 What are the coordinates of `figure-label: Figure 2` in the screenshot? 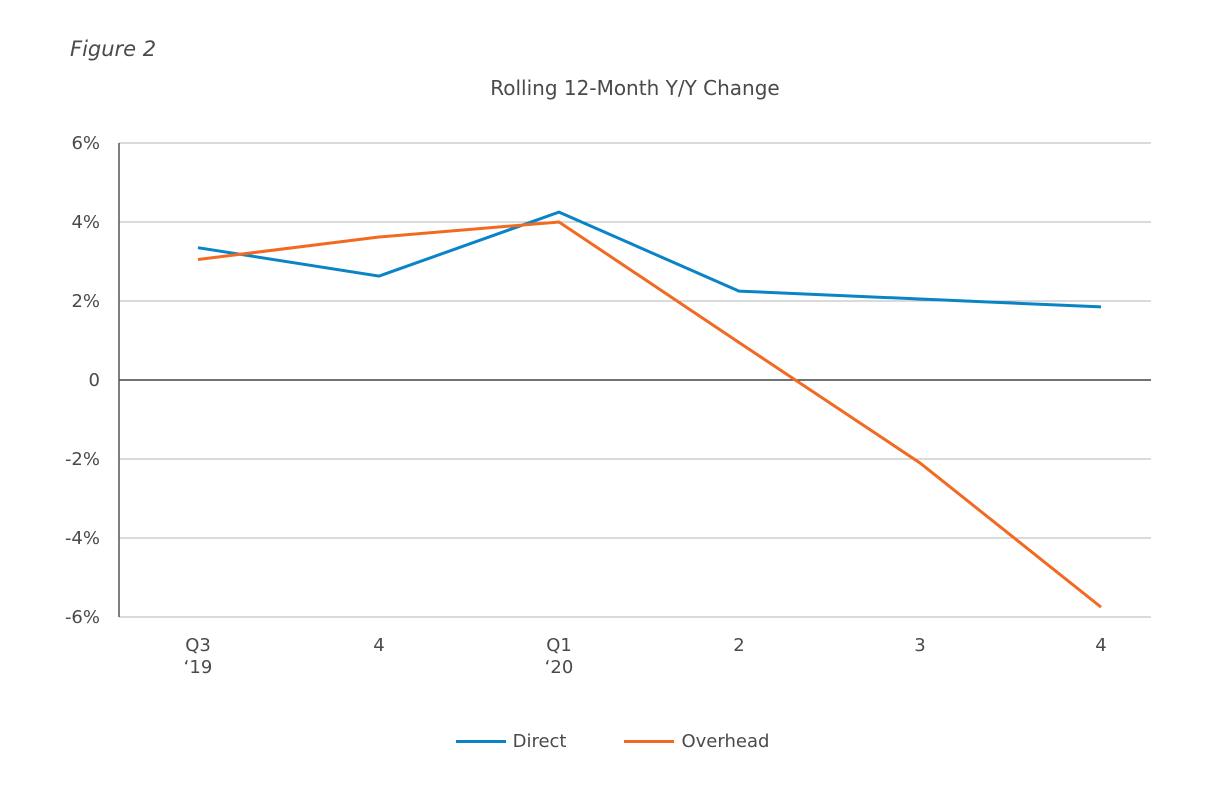 It's located at (113, 49).